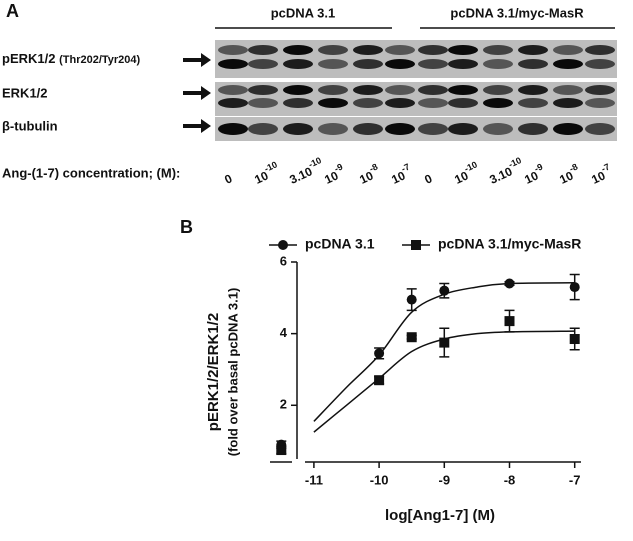 The image size is (633, 541). I want to click on panel-letter: B, so click(186, 227).